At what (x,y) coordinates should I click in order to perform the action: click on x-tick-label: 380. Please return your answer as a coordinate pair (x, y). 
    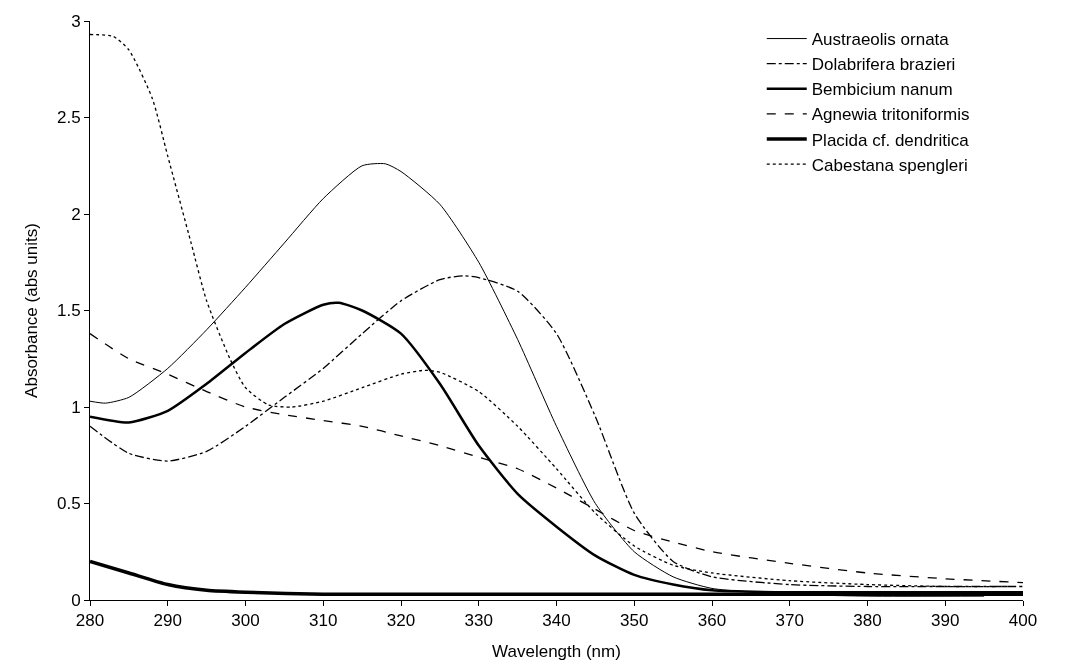
    Looking at the image, I should click on (867, 621).